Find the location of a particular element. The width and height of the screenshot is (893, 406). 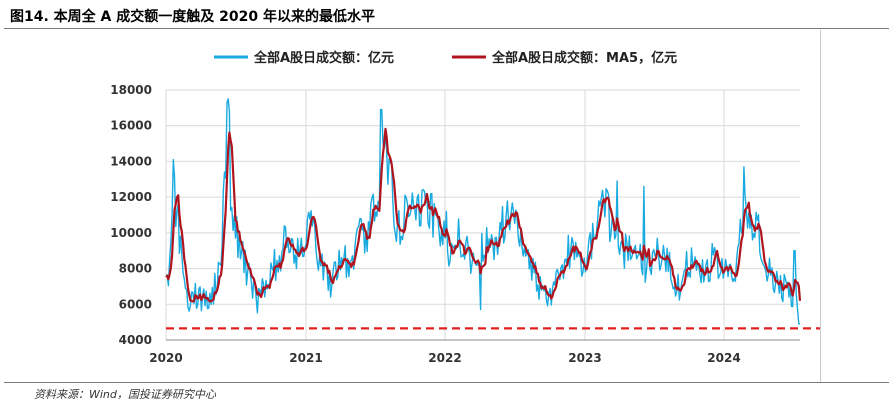

figure-title: 图14. 本周全 A 成交额一度触及 2020 年以来的最低水平 is located at coordinates (192, 17).